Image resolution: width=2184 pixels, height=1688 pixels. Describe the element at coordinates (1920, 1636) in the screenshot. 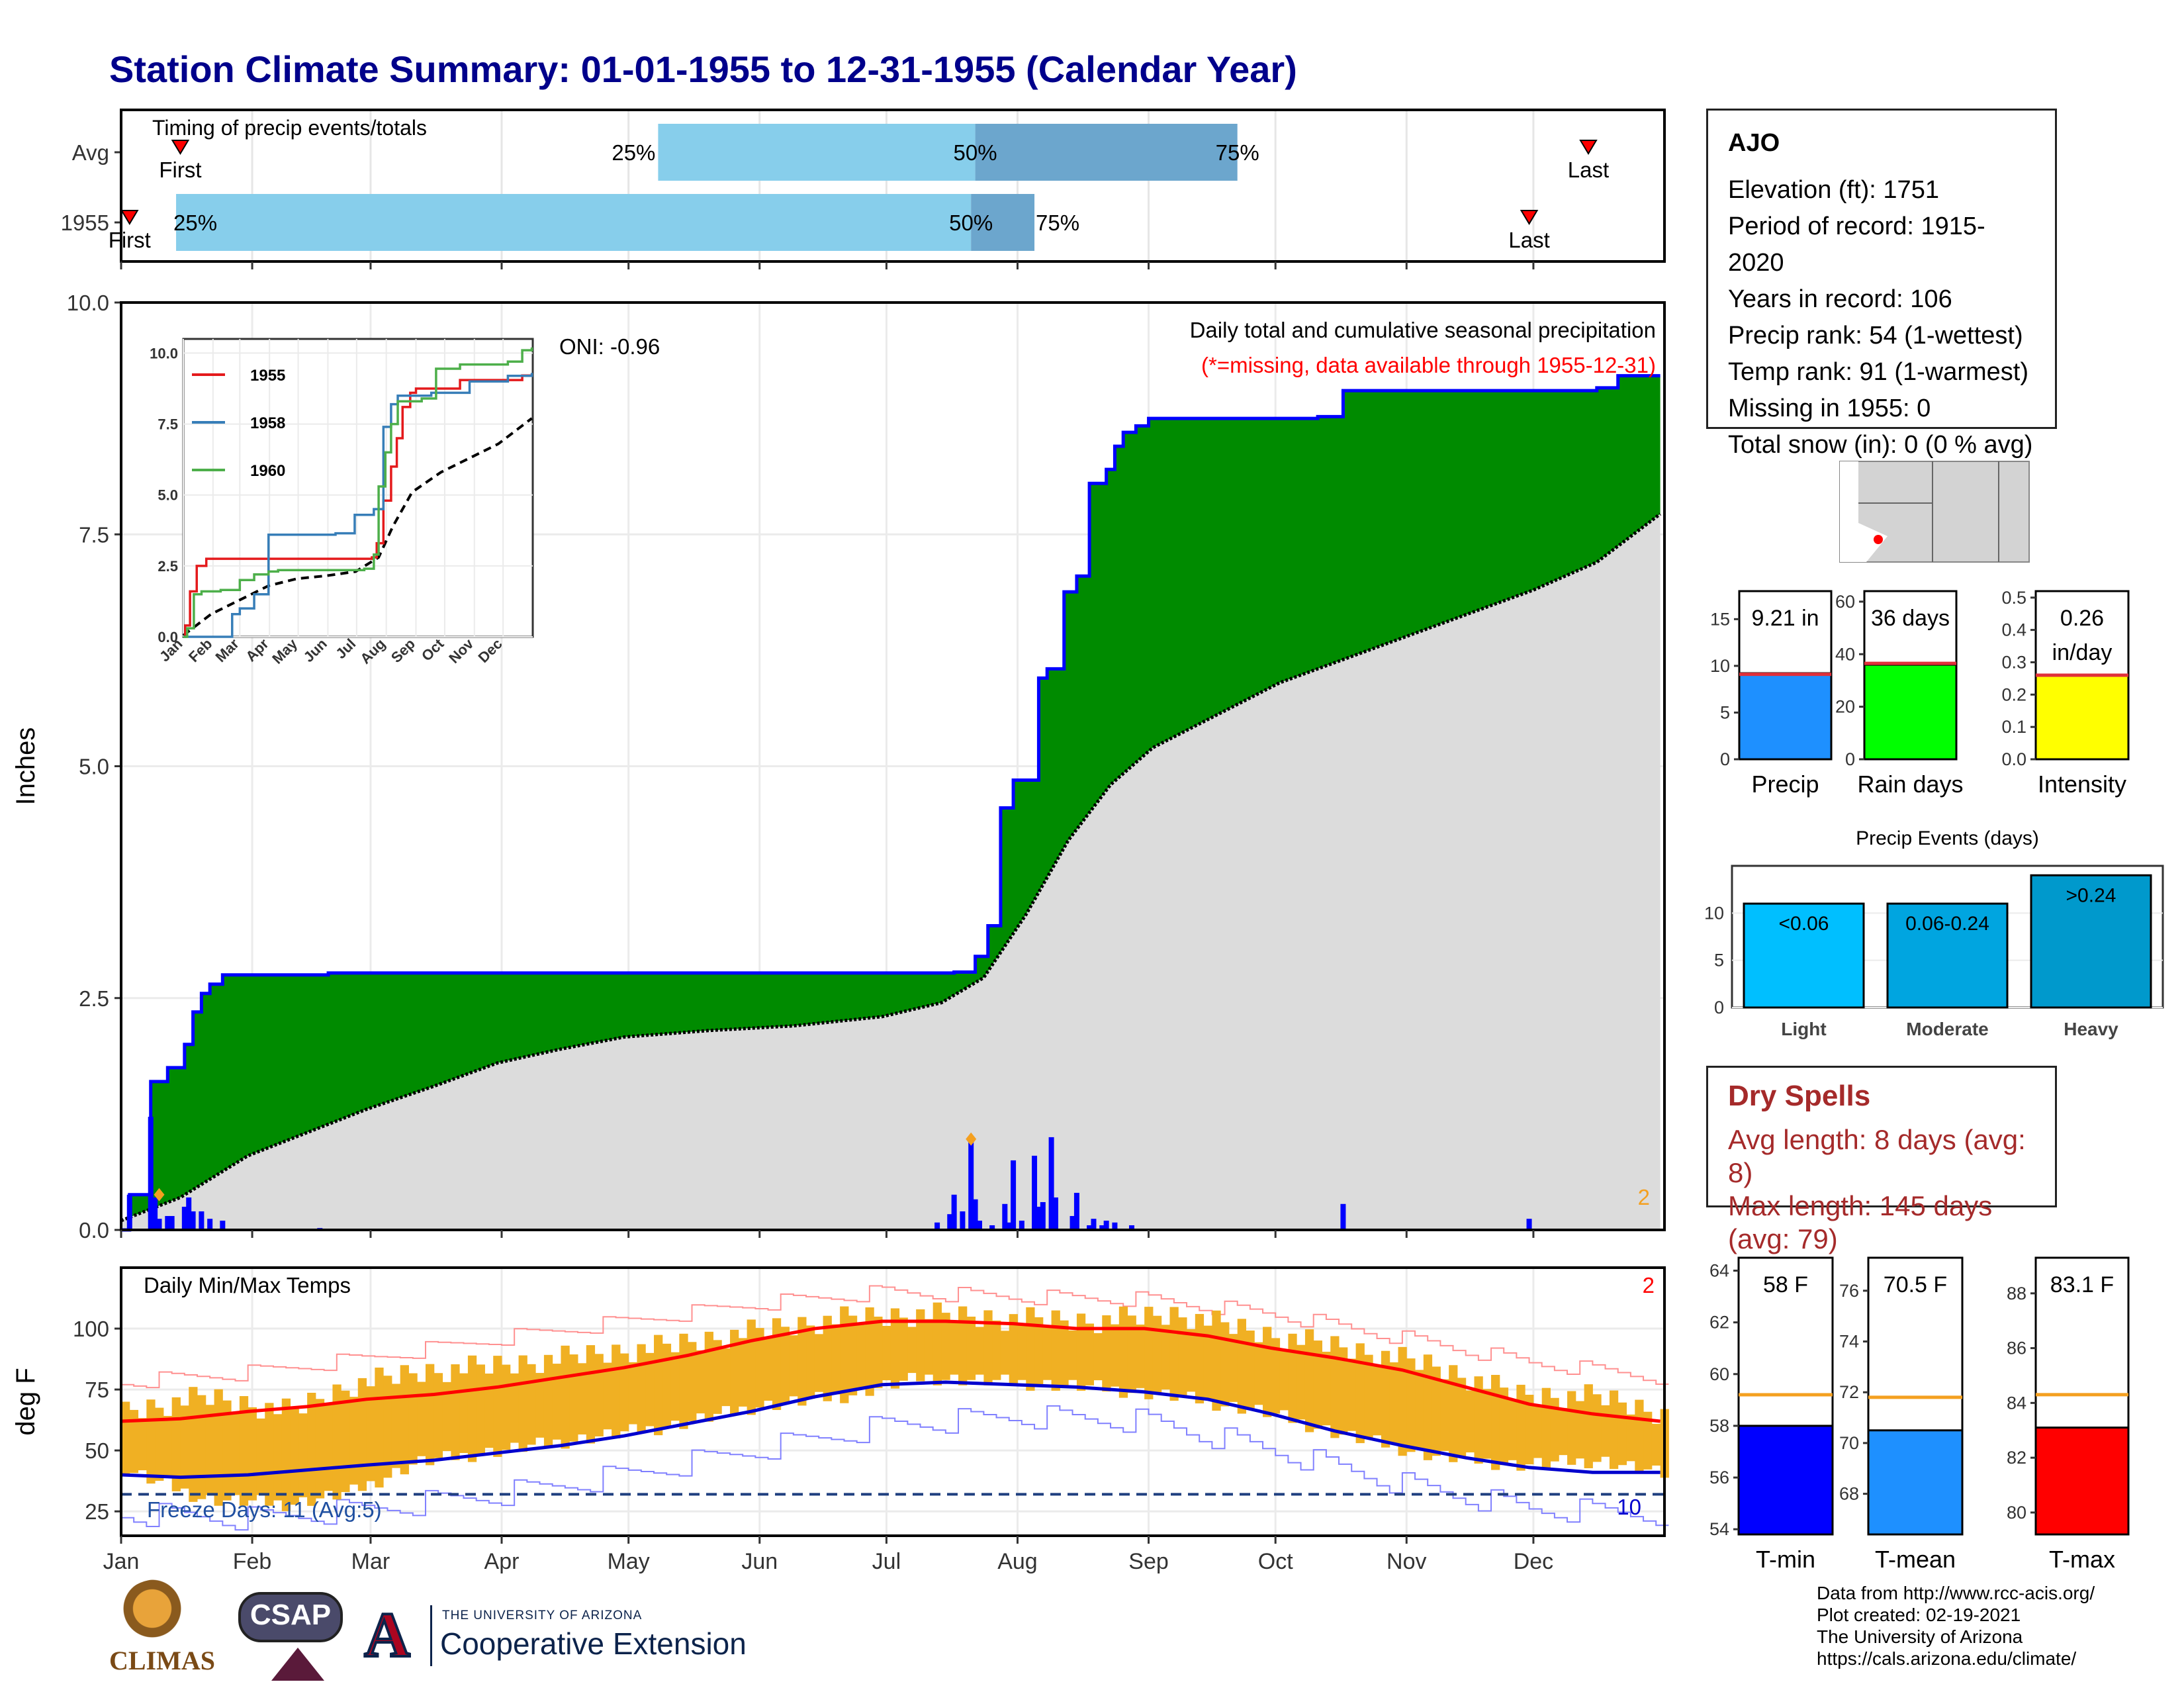

I see `credit-university: The University of Arizona` at that location.